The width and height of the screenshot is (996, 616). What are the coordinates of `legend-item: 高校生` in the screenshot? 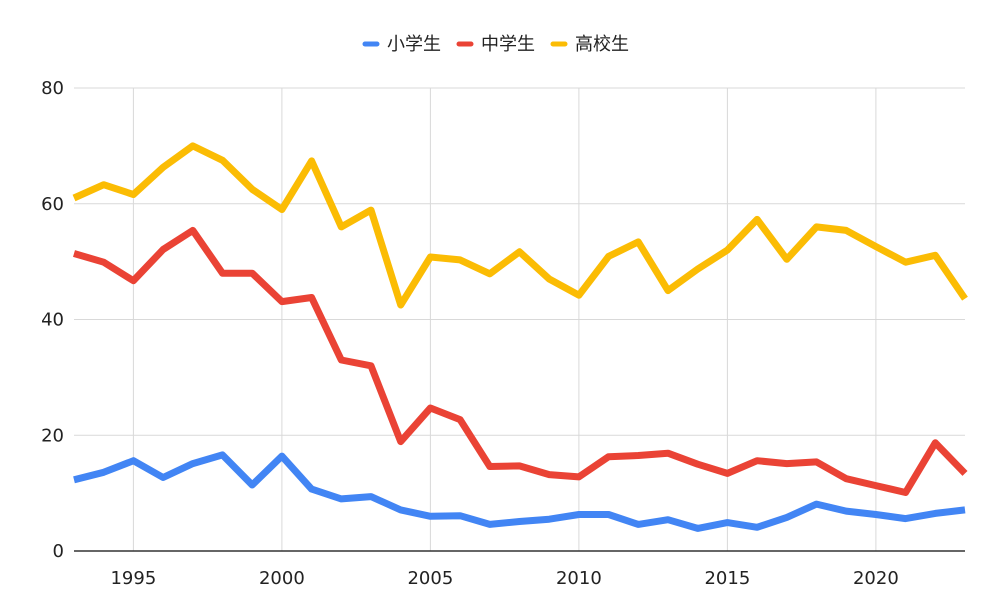 It's located at (589, 44).